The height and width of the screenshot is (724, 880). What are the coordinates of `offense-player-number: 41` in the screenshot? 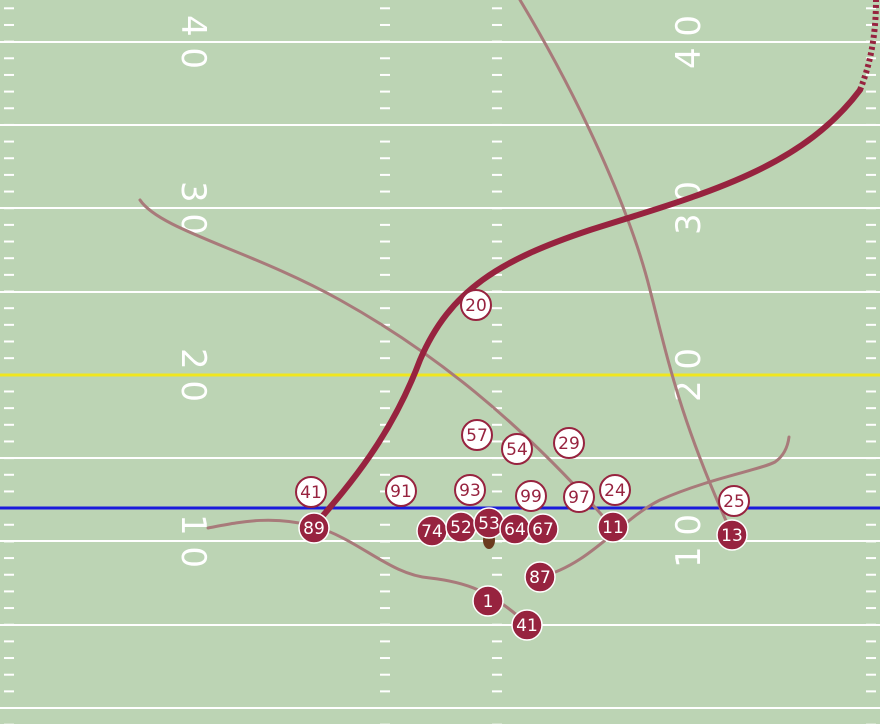 It's located at (527, 626).